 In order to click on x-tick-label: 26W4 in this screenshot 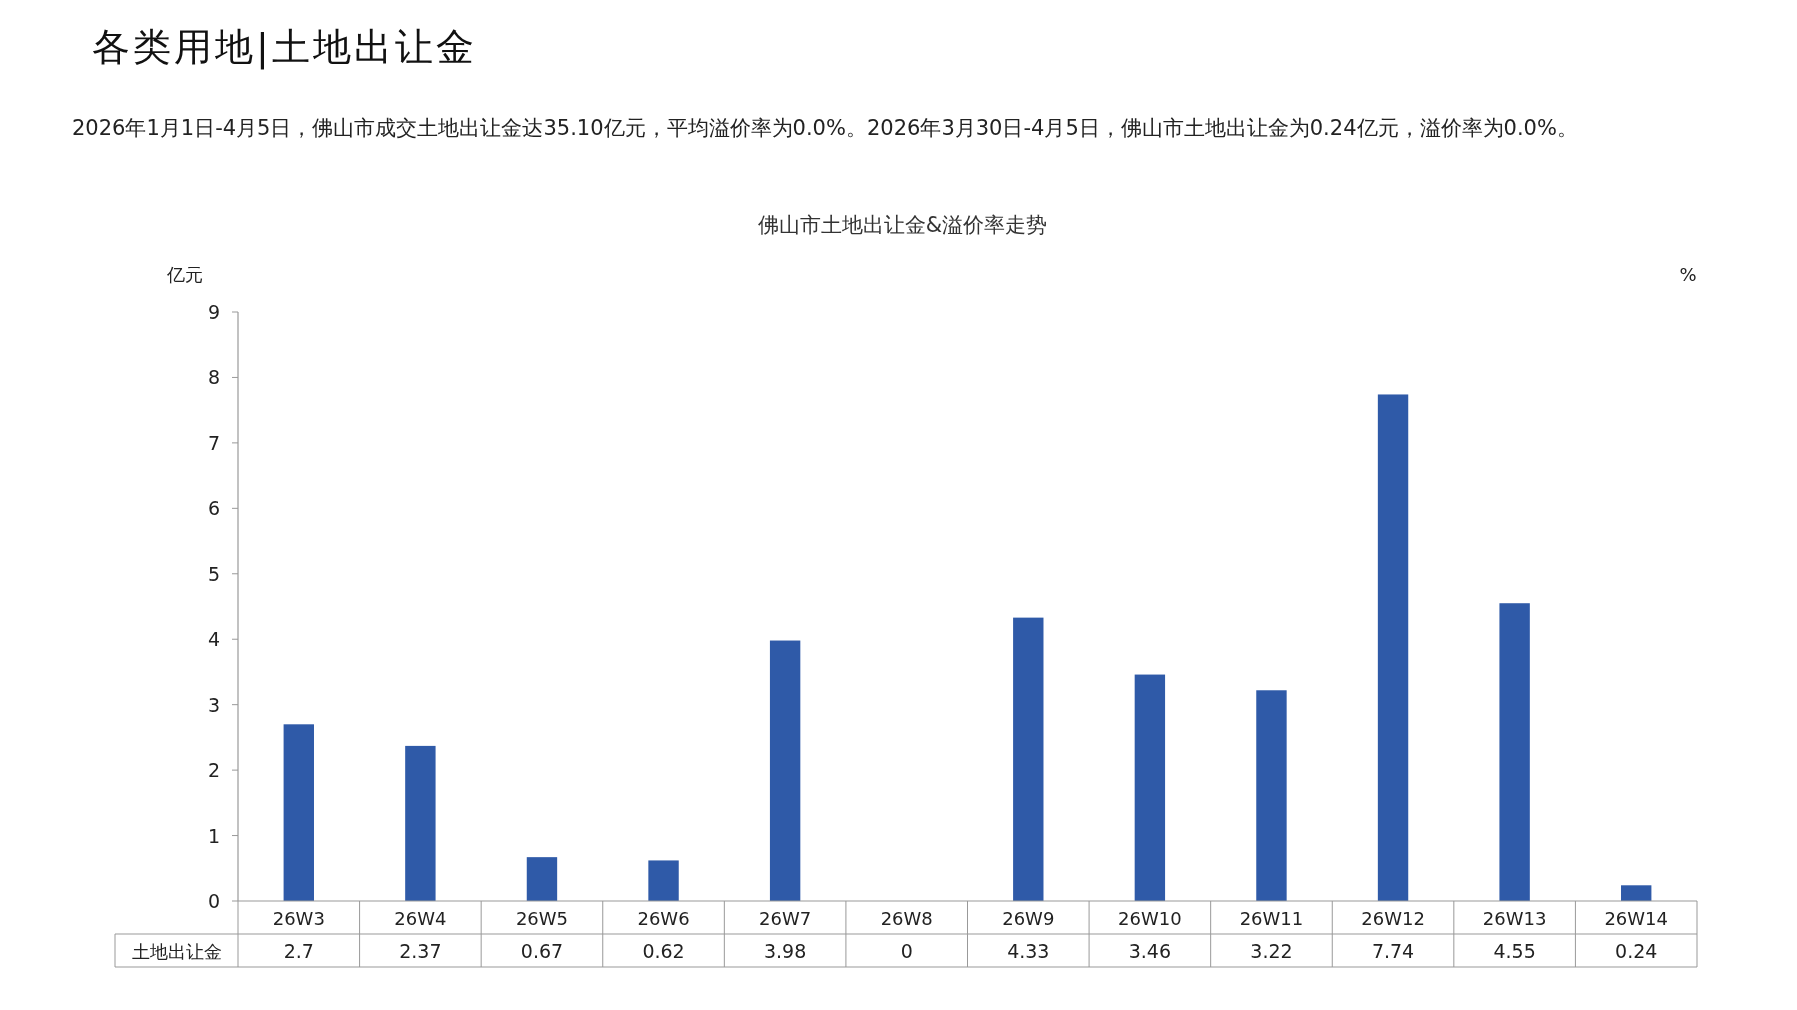, I will do `click(420, 918)`.